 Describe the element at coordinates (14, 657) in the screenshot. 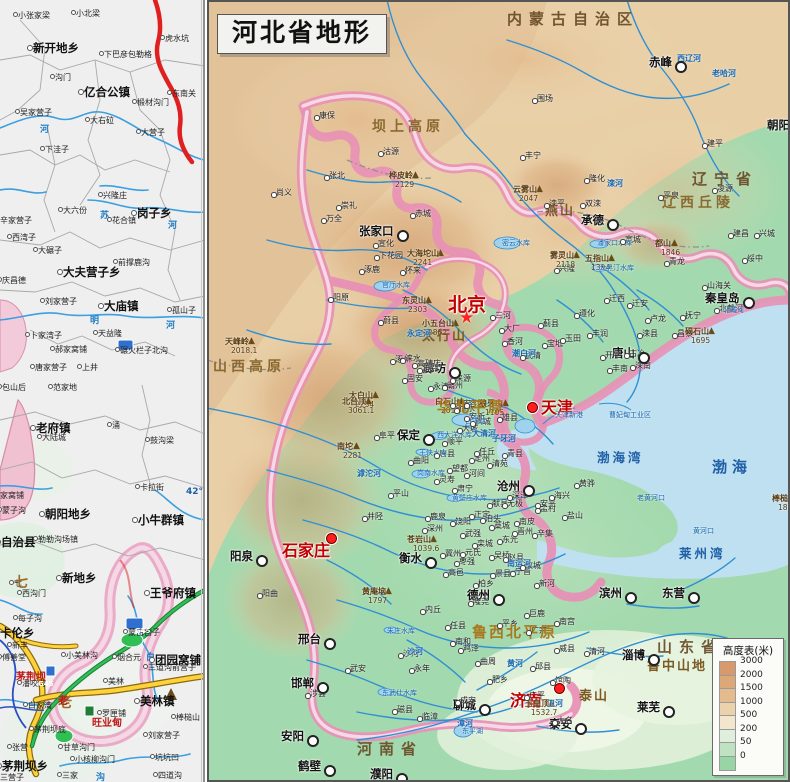

I see `left-village-label: 傅善堂` at that location.